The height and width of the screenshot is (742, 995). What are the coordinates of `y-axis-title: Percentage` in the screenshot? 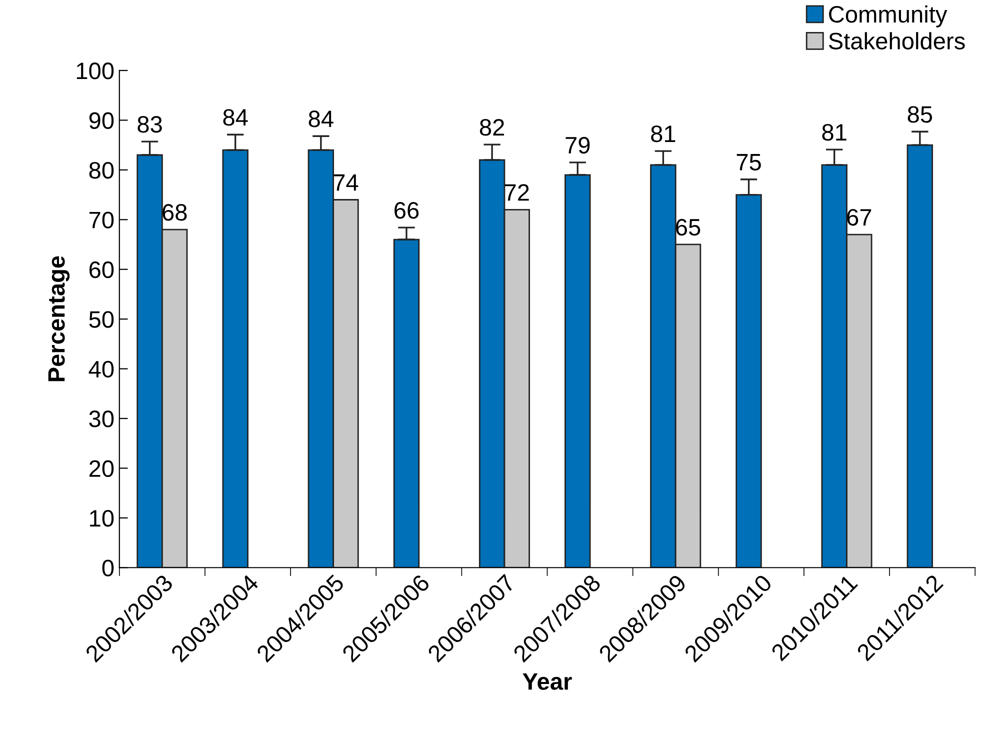 It's located at (59, 319).